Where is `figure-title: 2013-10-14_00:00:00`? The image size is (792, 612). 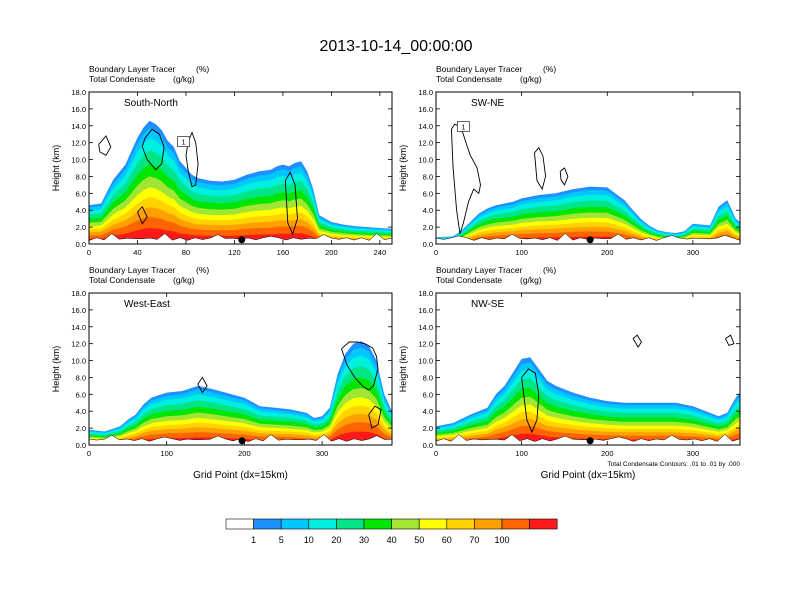 figure-title: 2013-10-14_00:00:00 is located at coordinates (395, 46).